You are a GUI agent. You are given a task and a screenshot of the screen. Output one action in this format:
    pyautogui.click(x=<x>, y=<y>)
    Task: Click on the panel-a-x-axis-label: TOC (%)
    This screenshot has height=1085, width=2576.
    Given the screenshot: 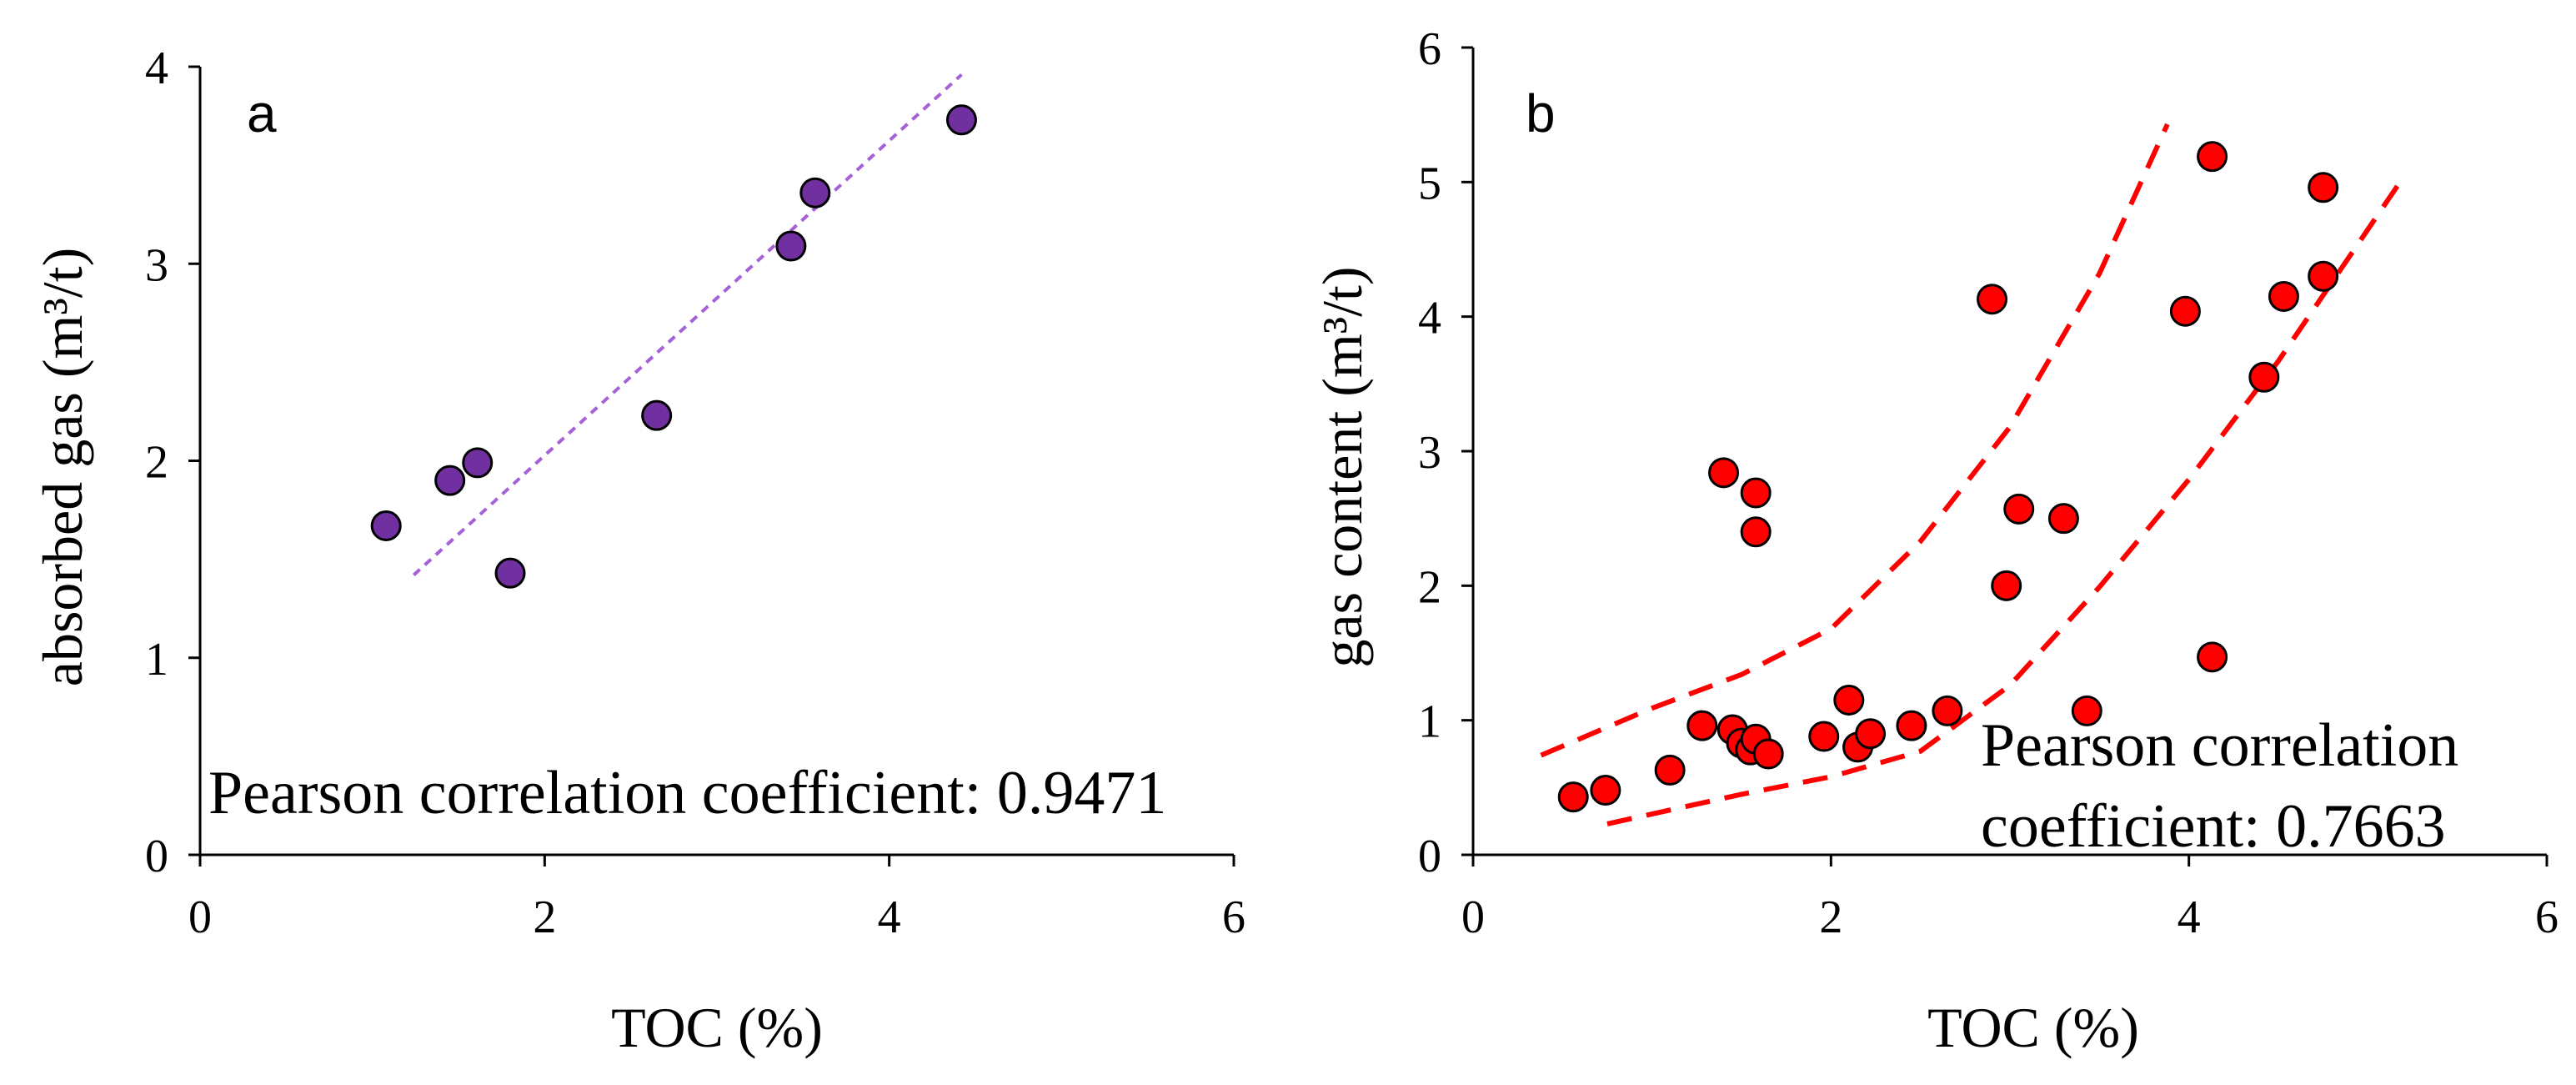 What is the action you would take?
    pyautogui.click(x=717, y=1027)
    